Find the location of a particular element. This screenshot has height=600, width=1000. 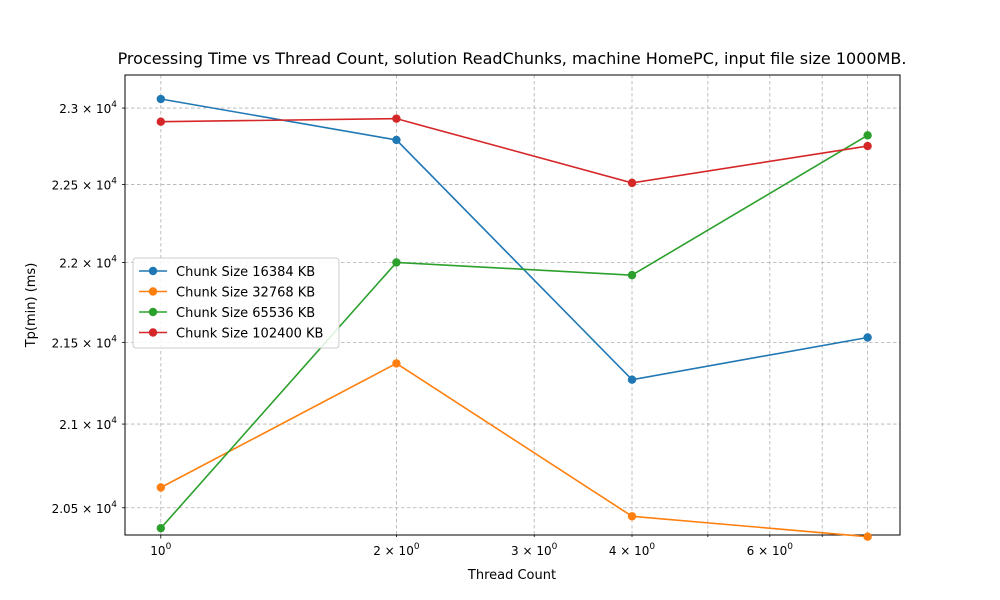

y-tick-label: 2.25 × 104 is located at coordinates (85, 184).